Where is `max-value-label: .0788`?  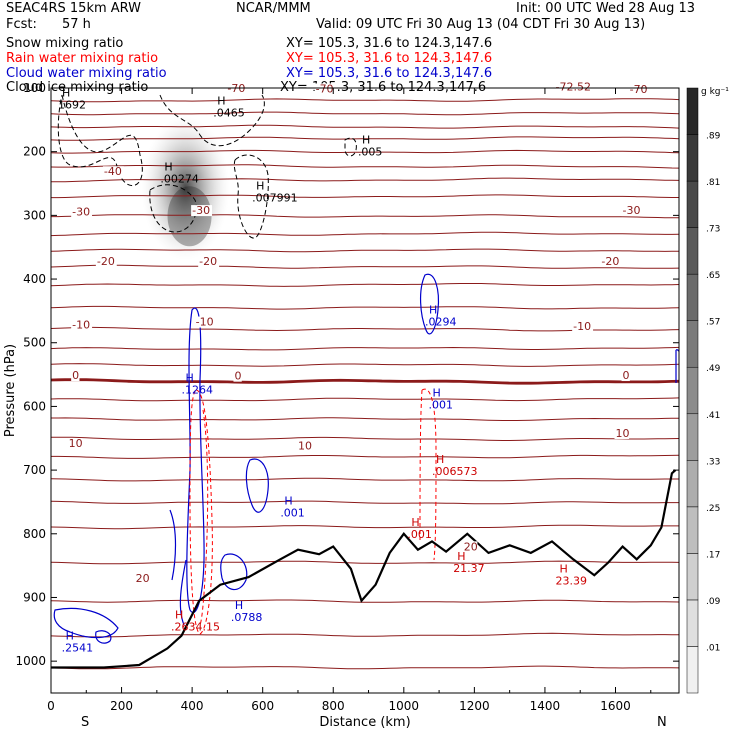
max-value-label: .0788 is located at coordinates (247, 617).